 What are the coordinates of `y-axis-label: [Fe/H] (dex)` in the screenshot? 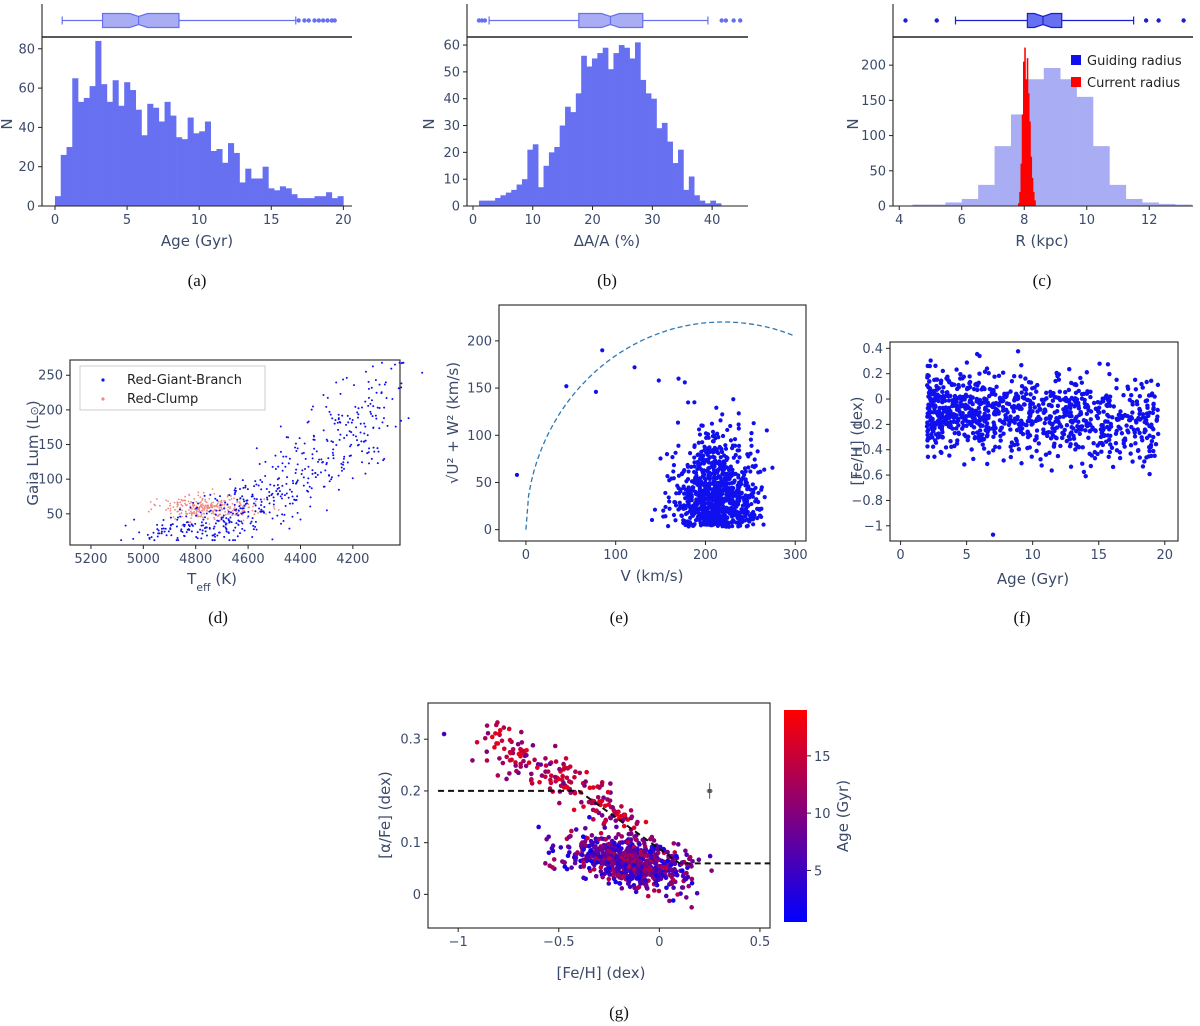 It's located at (857, 441).